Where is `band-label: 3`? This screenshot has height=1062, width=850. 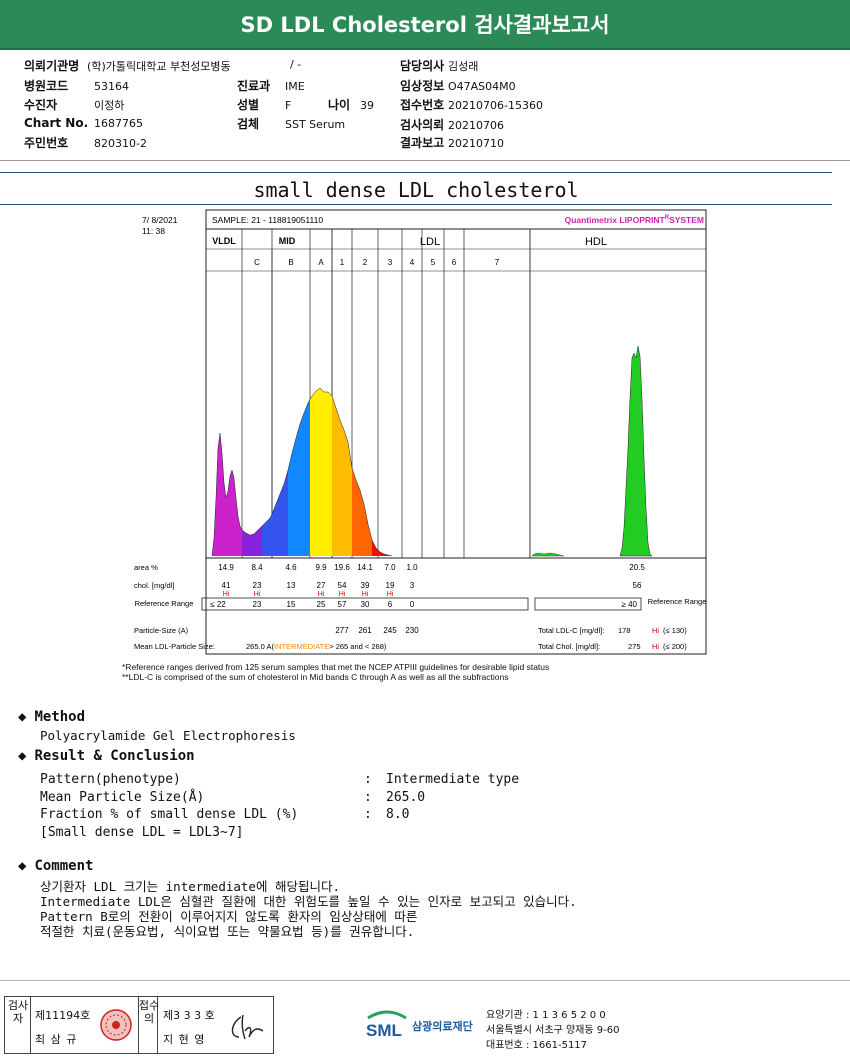 band-label: 3 is located at coordinates (390, 262).